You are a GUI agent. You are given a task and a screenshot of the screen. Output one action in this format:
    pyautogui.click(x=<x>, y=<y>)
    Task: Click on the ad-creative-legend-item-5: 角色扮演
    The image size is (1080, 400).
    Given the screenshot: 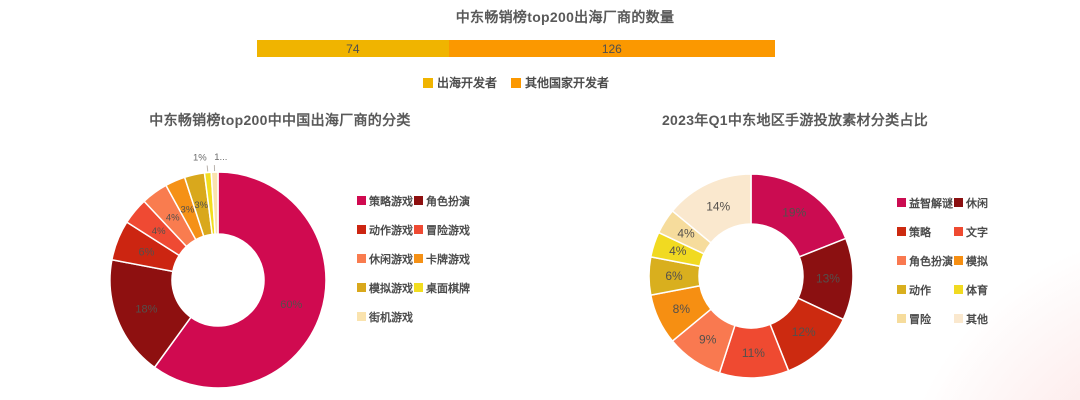 What is the action you would take?
    pyautogui.click(x=925, y=261)
    